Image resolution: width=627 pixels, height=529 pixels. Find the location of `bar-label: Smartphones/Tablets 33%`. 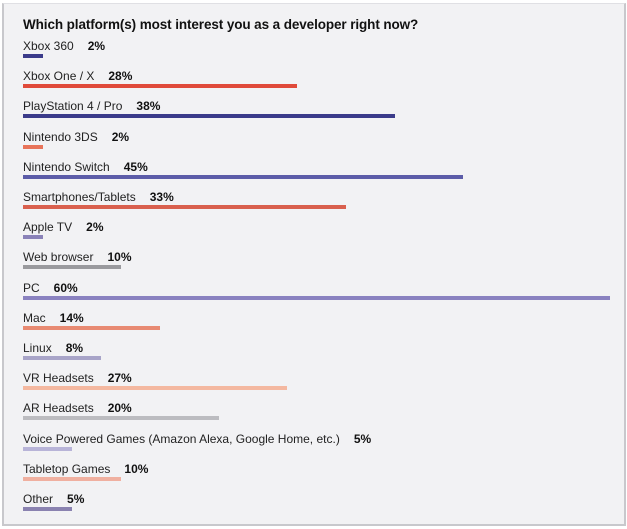

bar-label: Smartphones/Tablets 33% is located at coordinates (98, 197).